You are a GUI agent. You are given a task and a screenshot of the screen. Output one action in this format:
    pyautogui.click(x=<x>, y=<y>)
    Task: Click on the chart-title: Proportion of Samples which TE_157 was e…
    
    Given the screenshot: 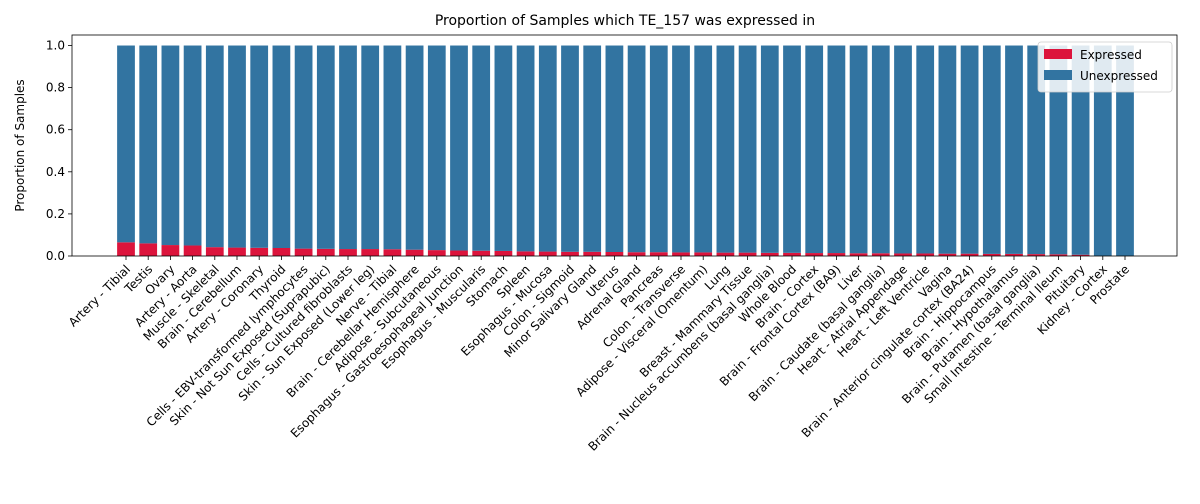 What is the action you would take?
    pyautogui.click(x=625, y=21)
    